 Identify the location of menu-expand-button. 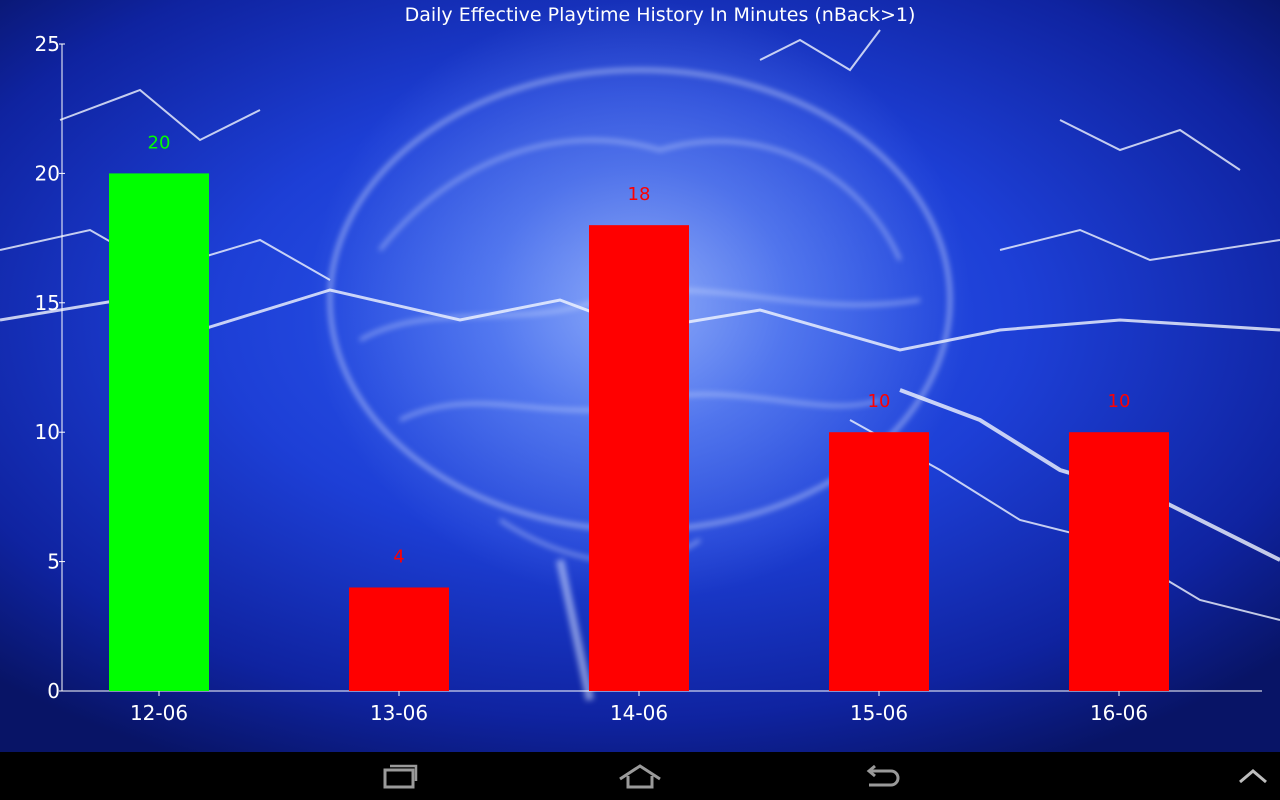
(1253, 776).